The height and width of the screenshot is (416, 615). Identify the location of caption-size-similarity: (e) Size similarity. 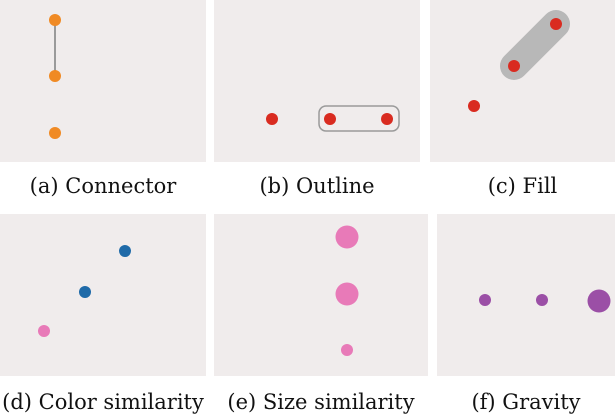
(321, 402).